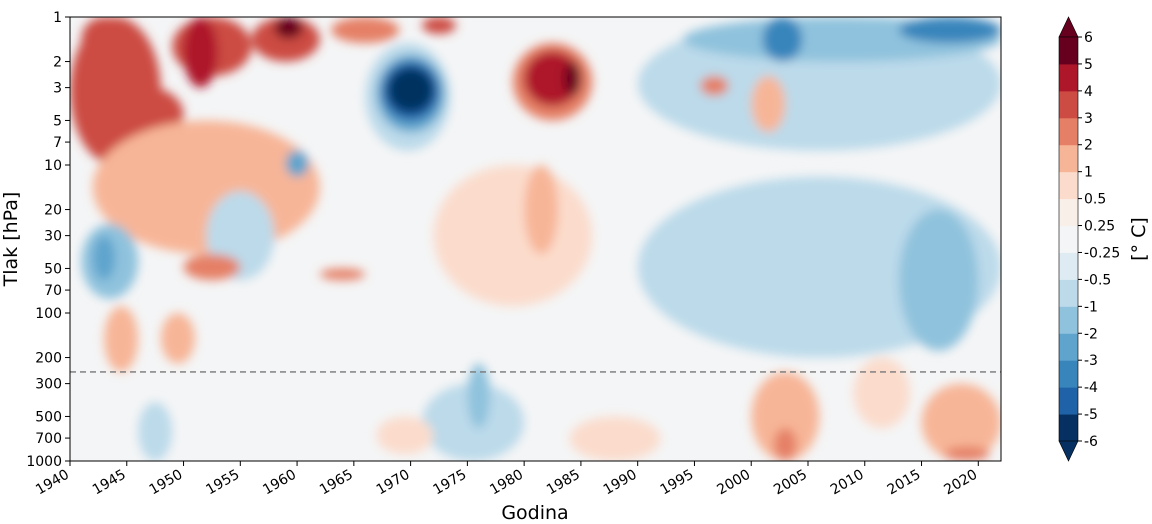 The width and height of the screenshot is (1152, 524). What do you see at coordinates (48, 439) in the screenshot?
I see `y-tick-label: 700` at bounding box center [48, 439].